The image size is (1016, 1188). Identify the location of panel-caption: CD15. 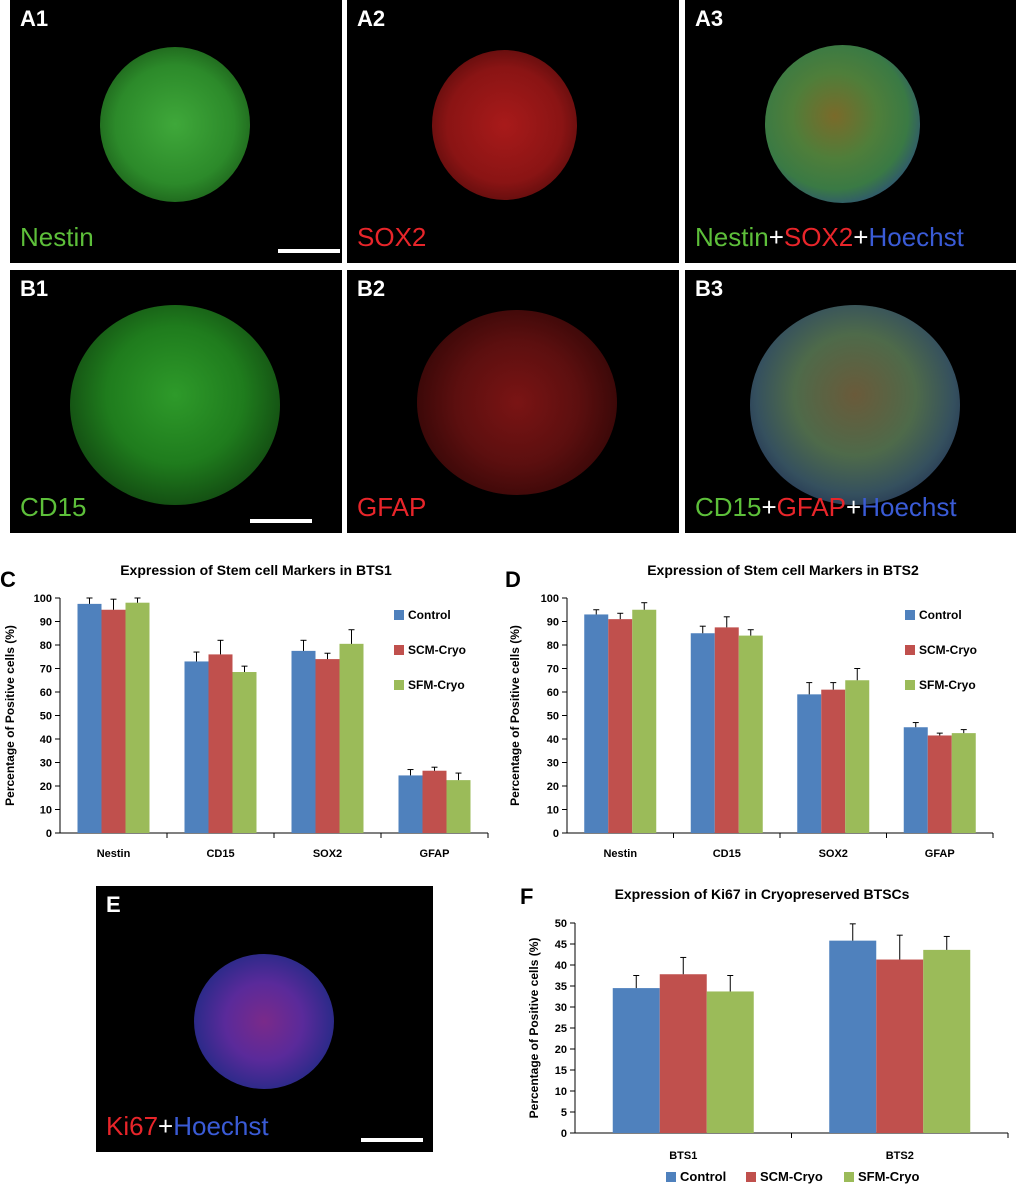
(53, 507).